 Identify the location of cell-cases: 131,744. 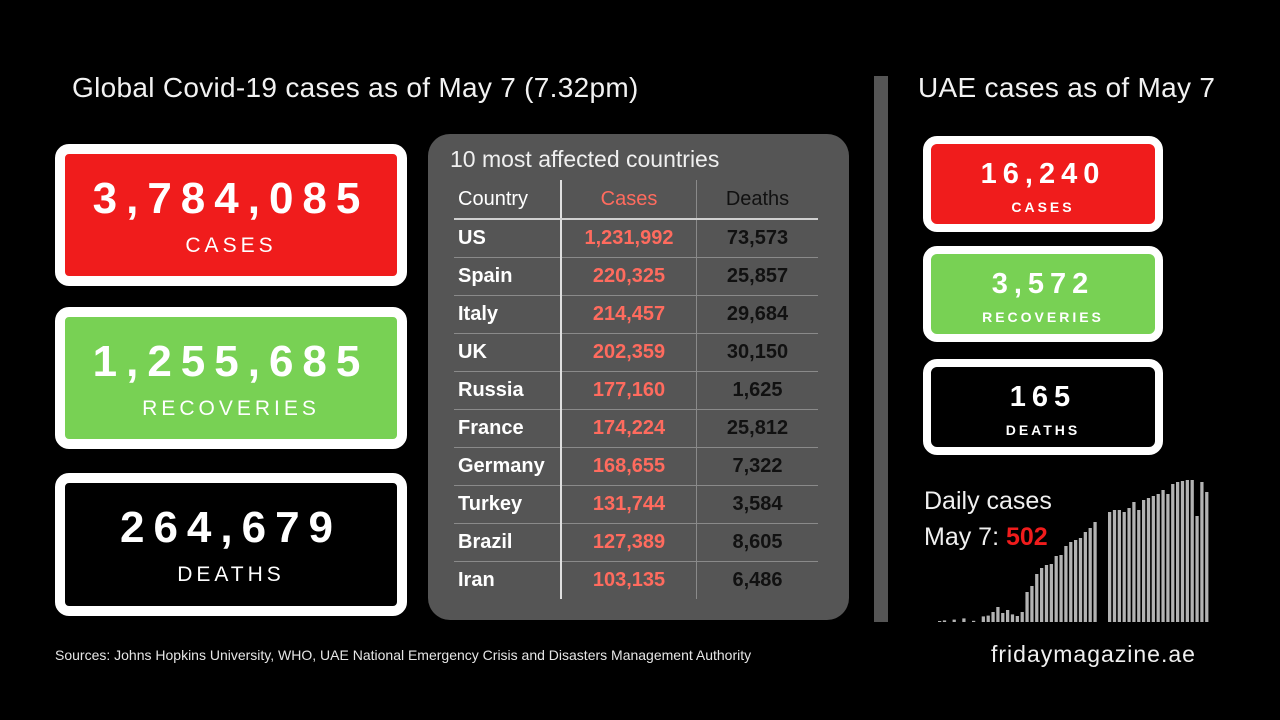
(628, 504).